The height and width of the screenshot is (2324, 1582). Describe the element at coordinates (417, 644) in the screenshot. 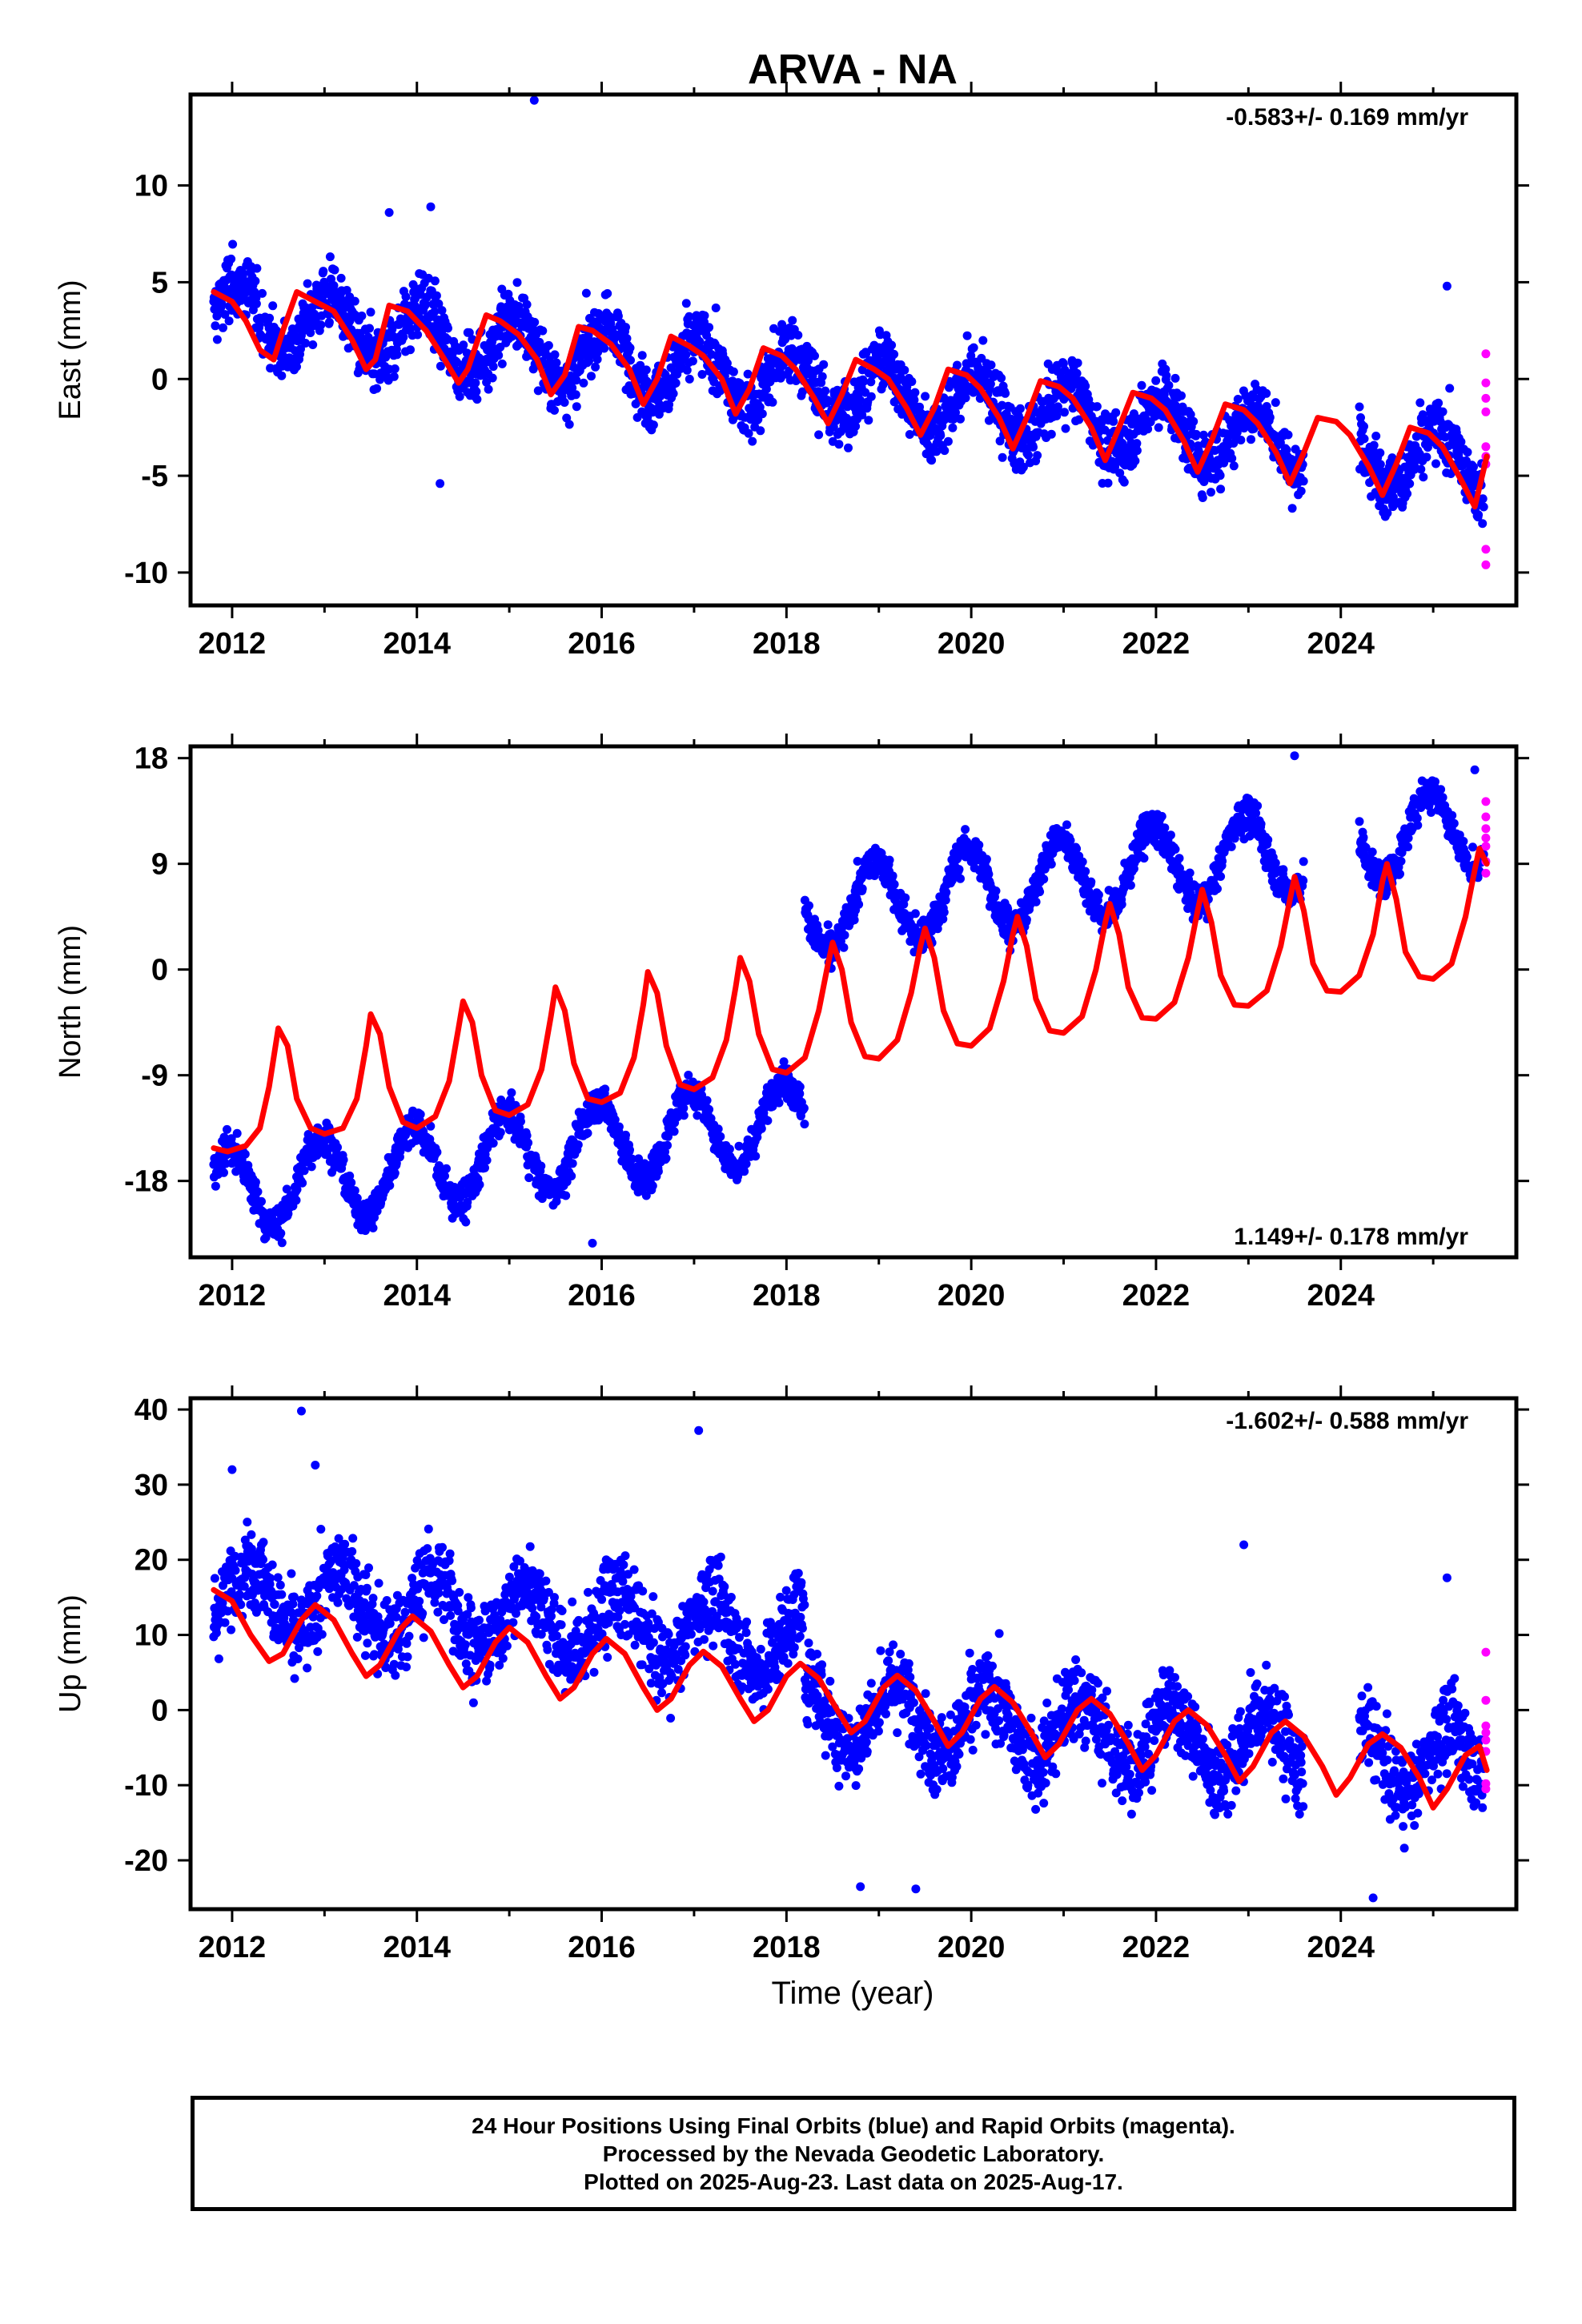

I see `east-x-tick-label: 2014` at that location.